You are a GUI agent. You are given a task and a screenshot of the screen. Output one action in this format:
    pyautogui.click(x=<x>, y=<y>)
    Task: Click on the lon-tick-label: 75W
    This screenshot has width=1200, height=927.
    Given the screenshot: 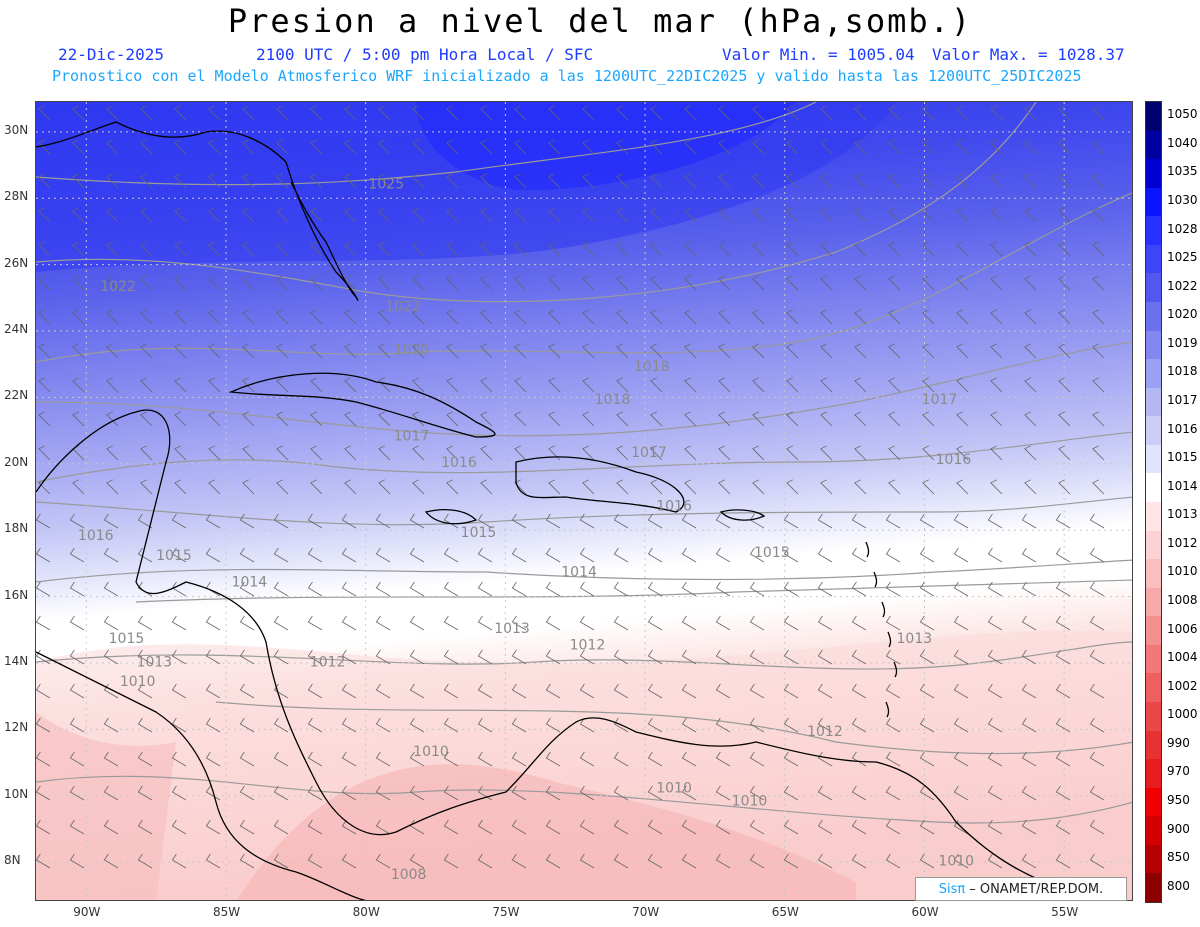 What is the action you would take?
    pyautogui.click(x=506, y=912)
    